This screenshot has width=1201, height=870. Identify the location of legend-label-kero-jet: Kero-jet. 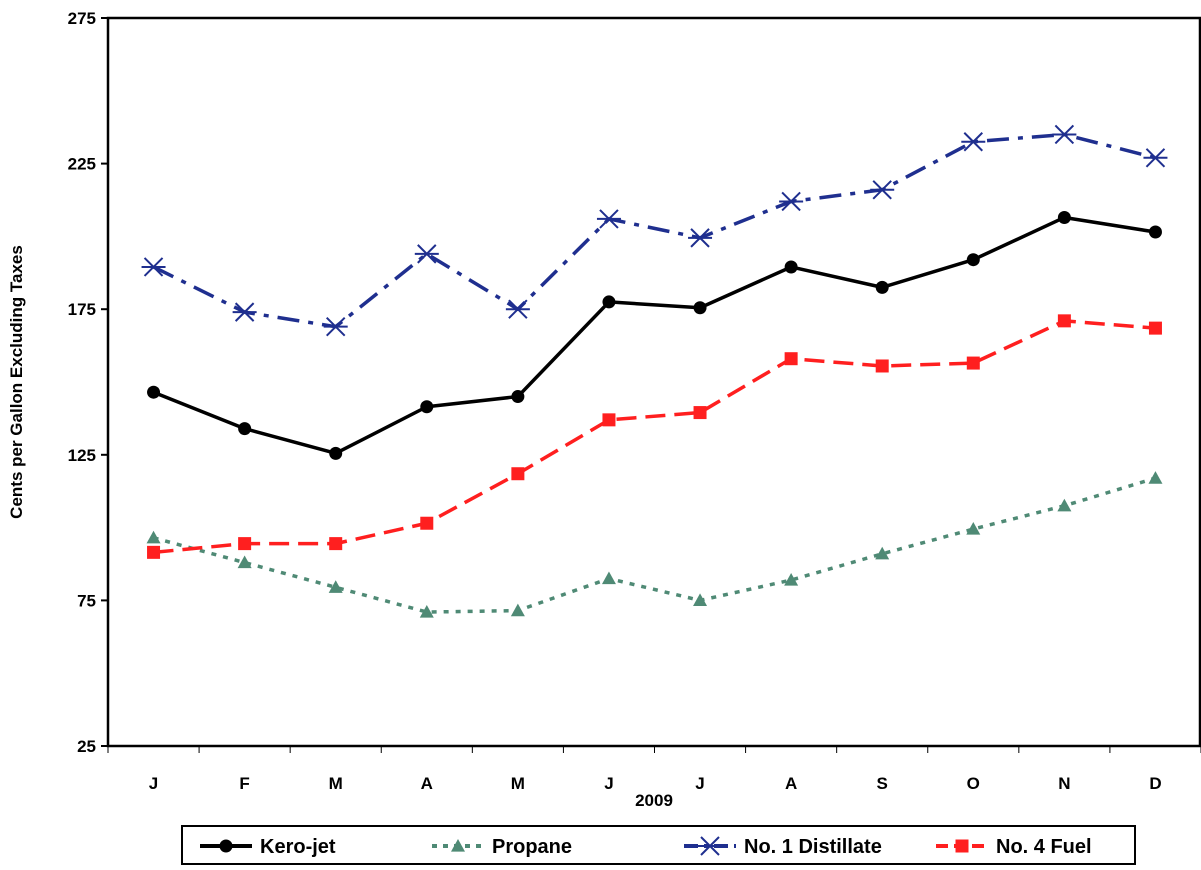
(298, 847).